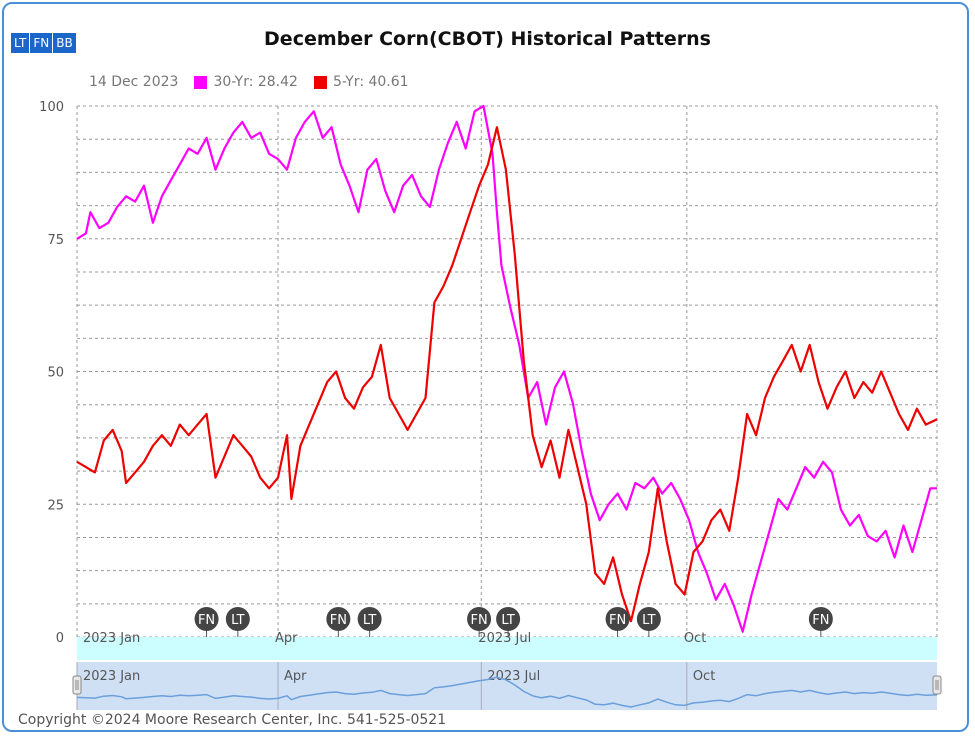 This screenshot has height=738, width=975. I want to click on y-tick-label: 100, so click(51, 107).